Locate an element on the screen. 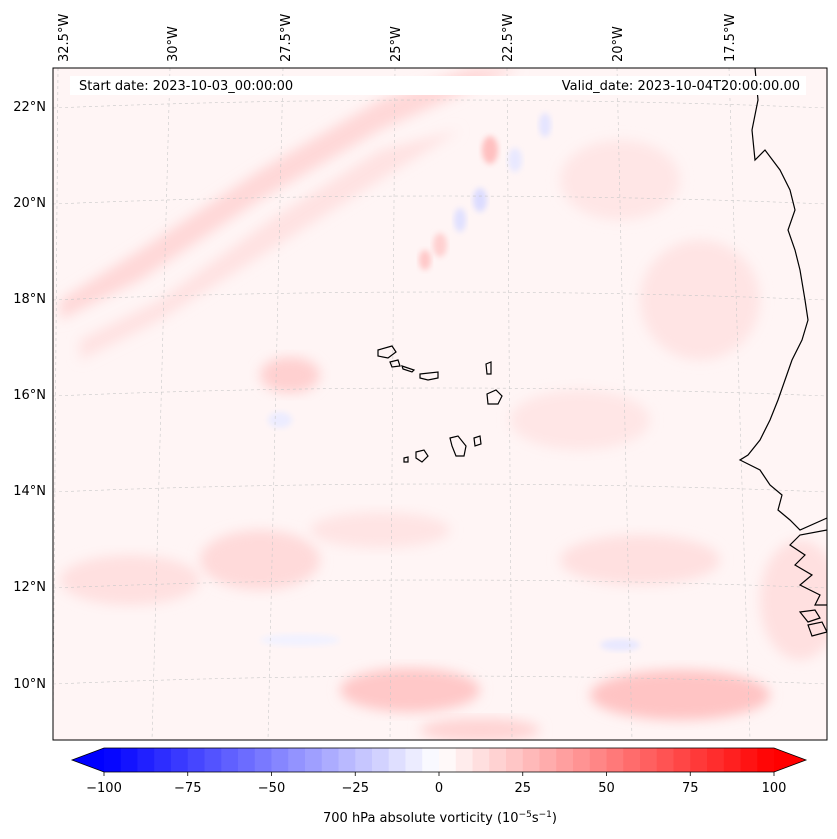 This screenshot has width=837, height=839. colorbar-cells is located at coordinates (439, 760).